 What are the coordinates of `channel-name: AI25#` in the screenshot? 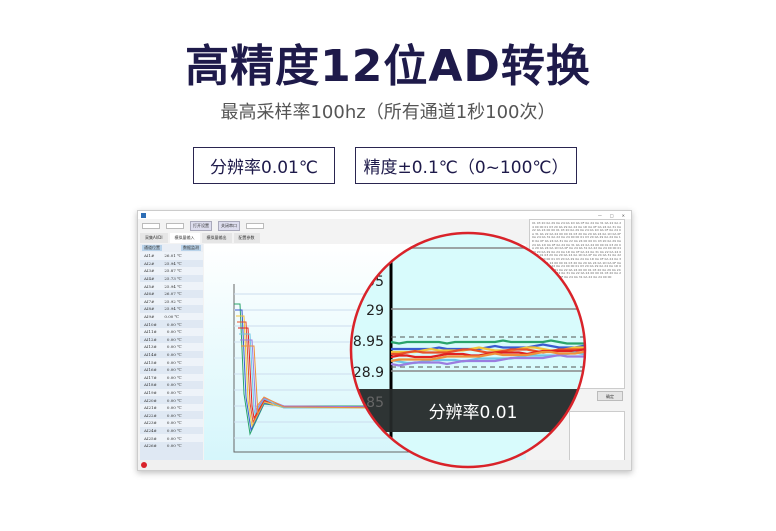 It's located at (150, 438).